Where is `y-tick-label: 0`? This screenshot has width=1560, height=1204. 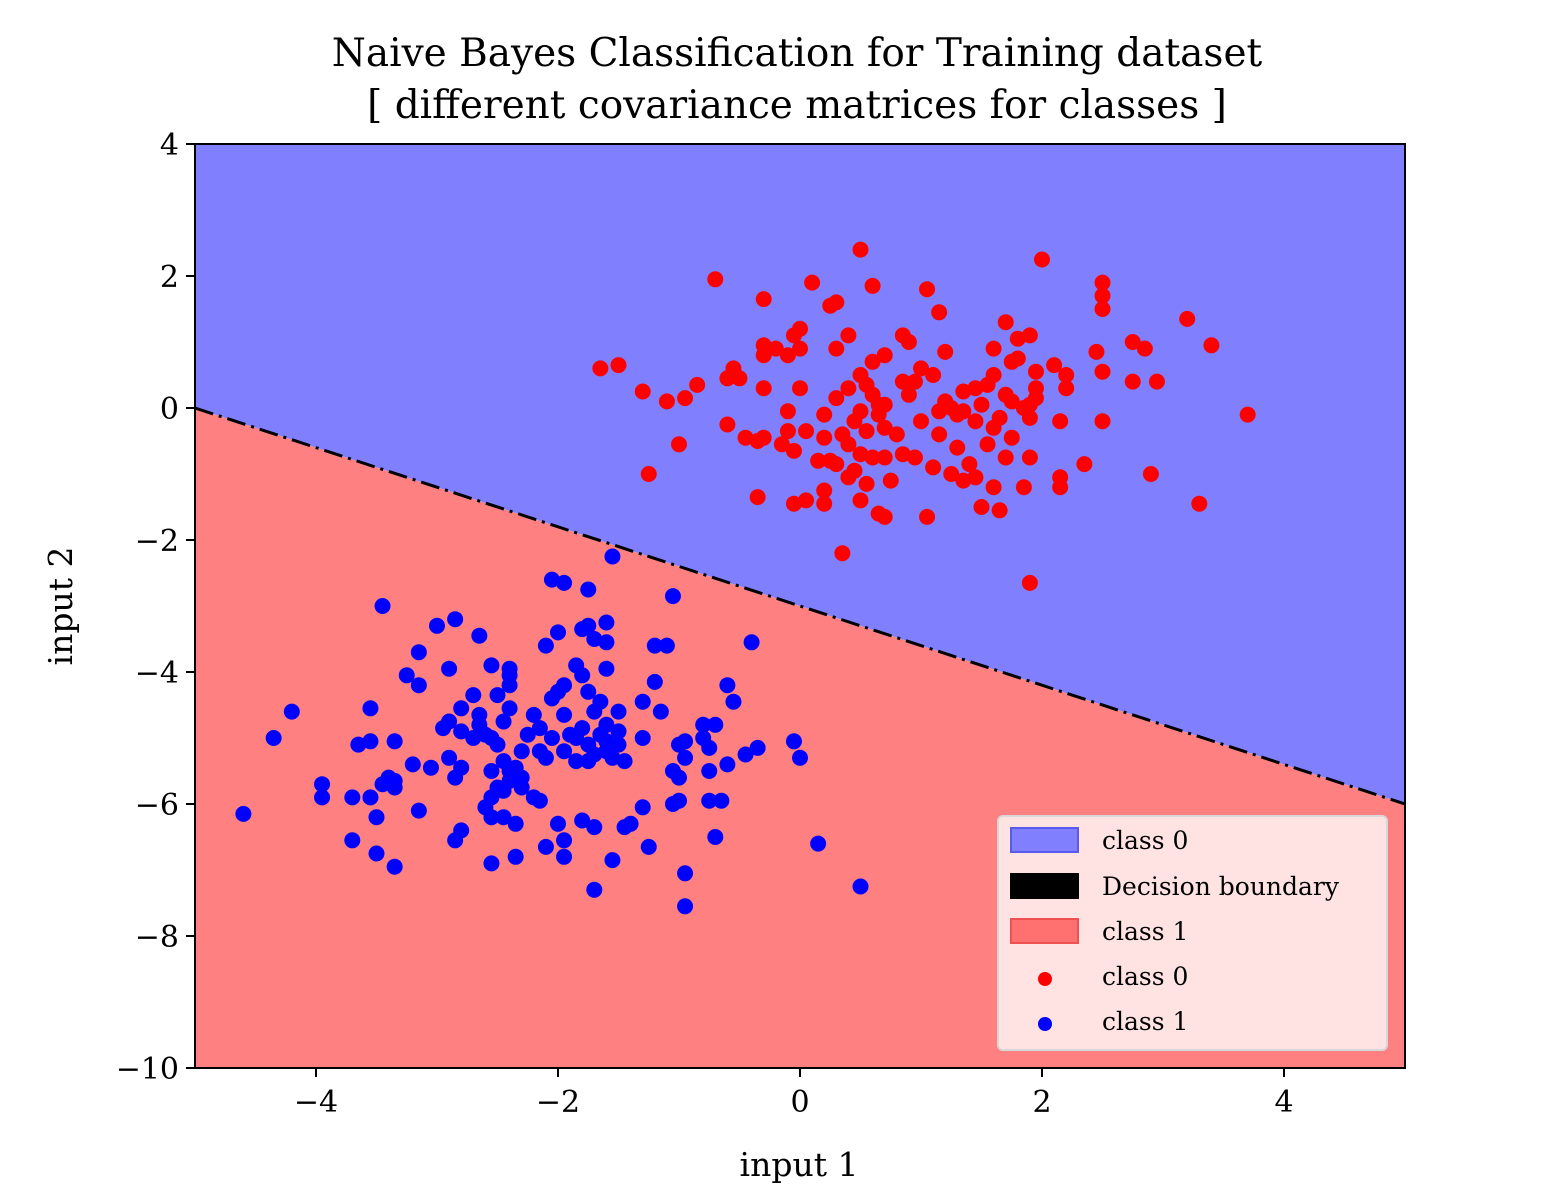 y-tick-label: 0 is located at coordinates (169, 409).